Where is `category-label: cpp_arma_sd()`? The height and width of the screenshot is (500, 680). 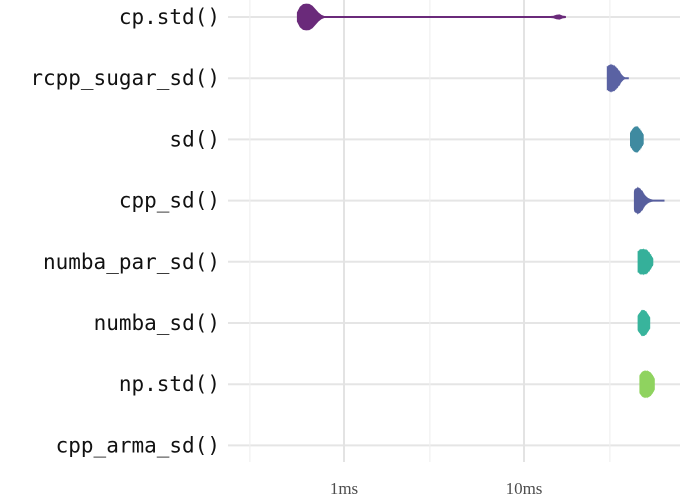 category-label: cpp_arma_sd() is located at coordinates (138, 445).